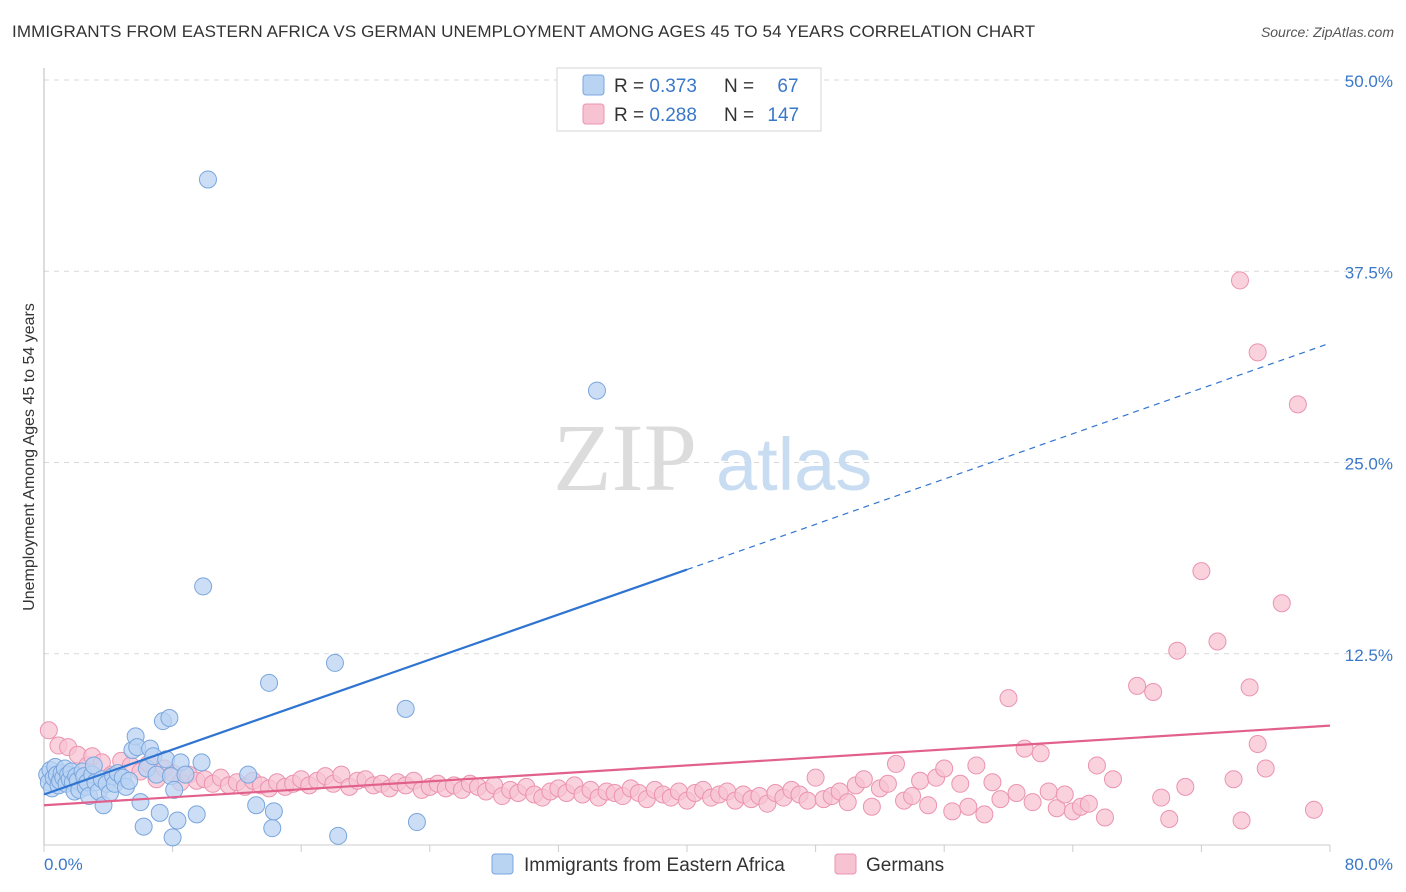 The width and height of the screenshot is (1406, 892). I want to click on watermark: ZIP atlas, so click(712, 457).